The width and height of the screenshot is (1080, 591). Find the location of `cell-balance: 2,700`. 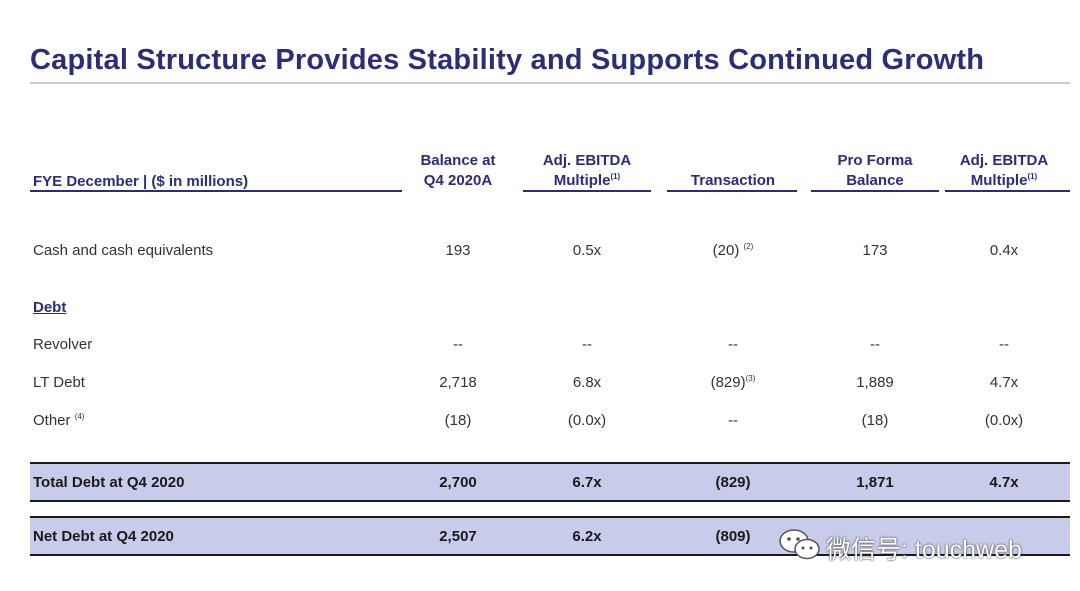

cell-balance: 2,700 is located at coordinates (458, 482).